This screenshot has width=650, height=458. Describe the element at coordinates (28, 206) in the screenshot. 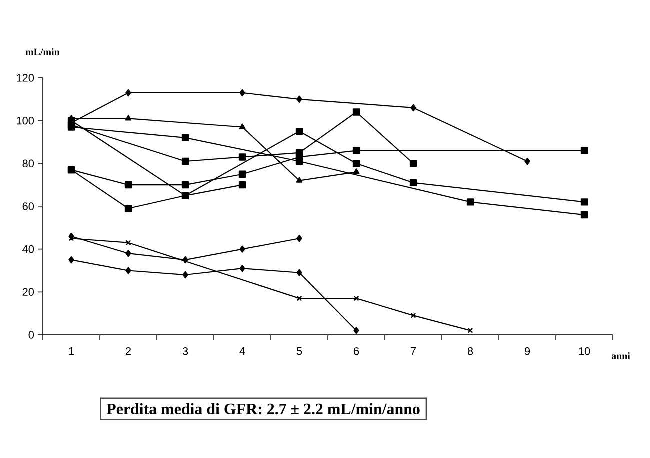

I see `y-tick-label: 60` at that location.